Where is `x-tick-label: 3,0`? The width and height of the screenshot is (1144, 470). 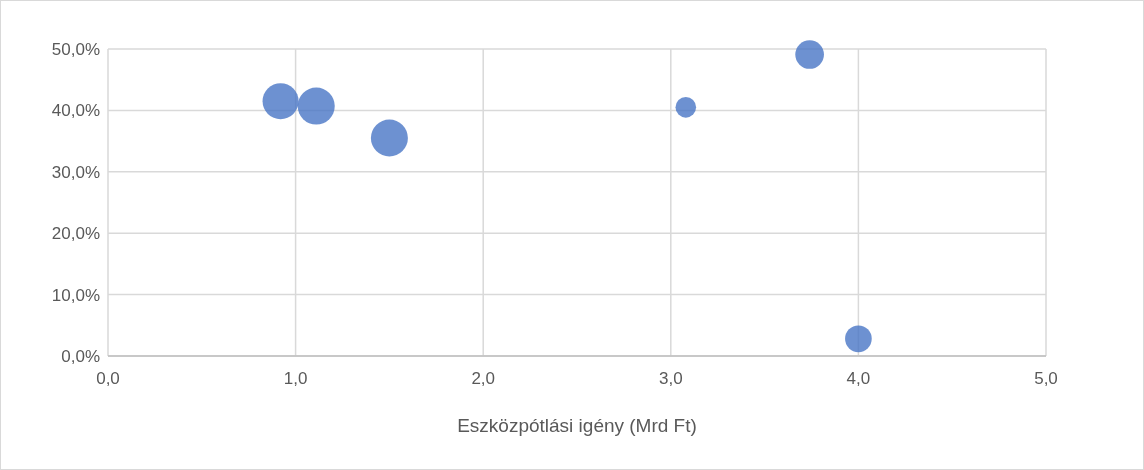 x-tick-label: 3,0 is located at coordinates (670, 378).